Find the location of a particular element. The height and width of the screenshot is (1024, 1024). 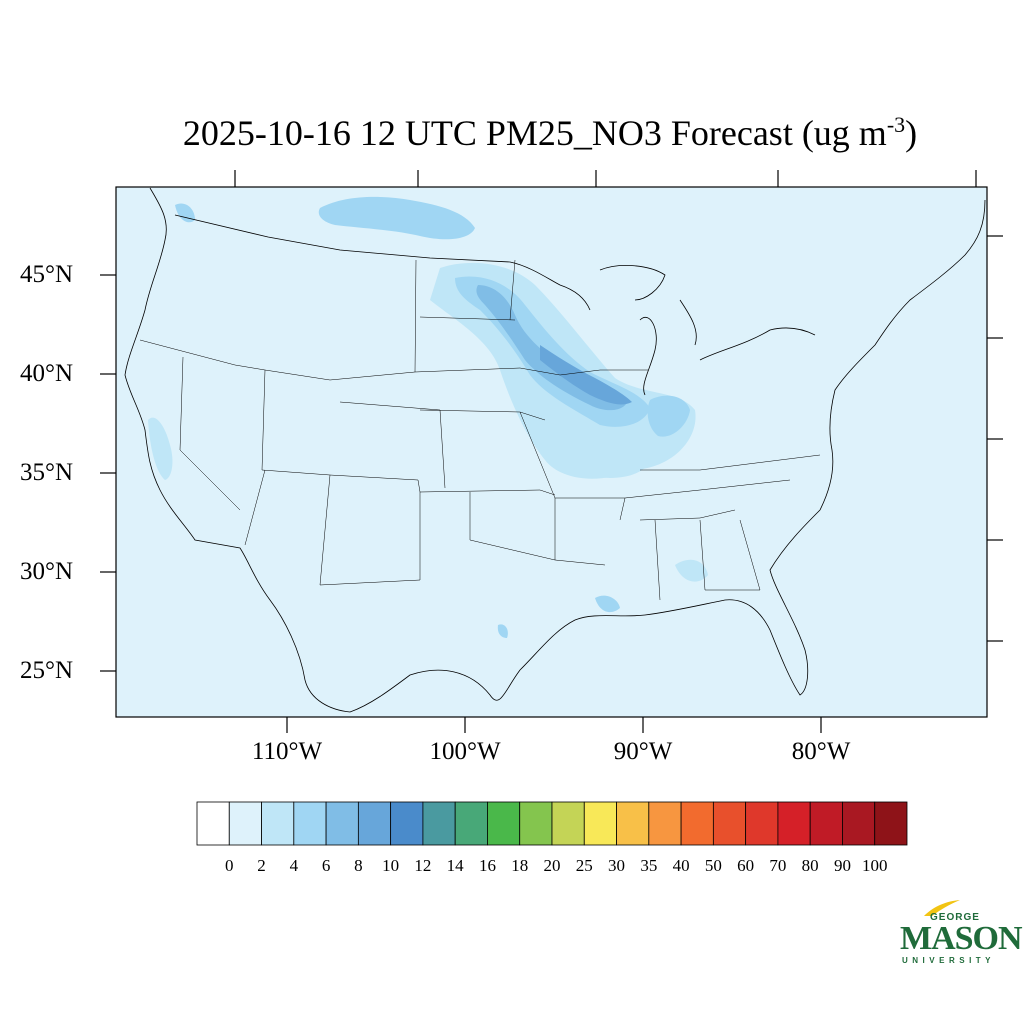

texas-patch is located at coordinates (502, 631).